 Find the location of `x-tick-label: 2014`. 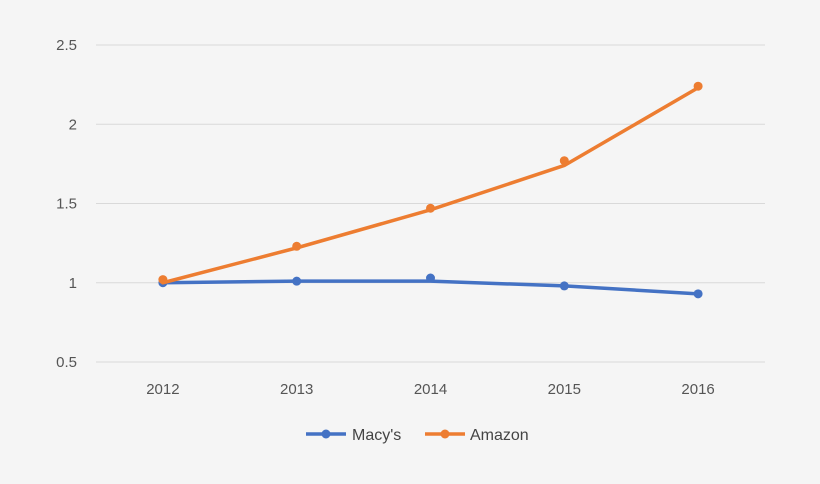

x-tick-label: 2014 is located at coordinates (430, 389).